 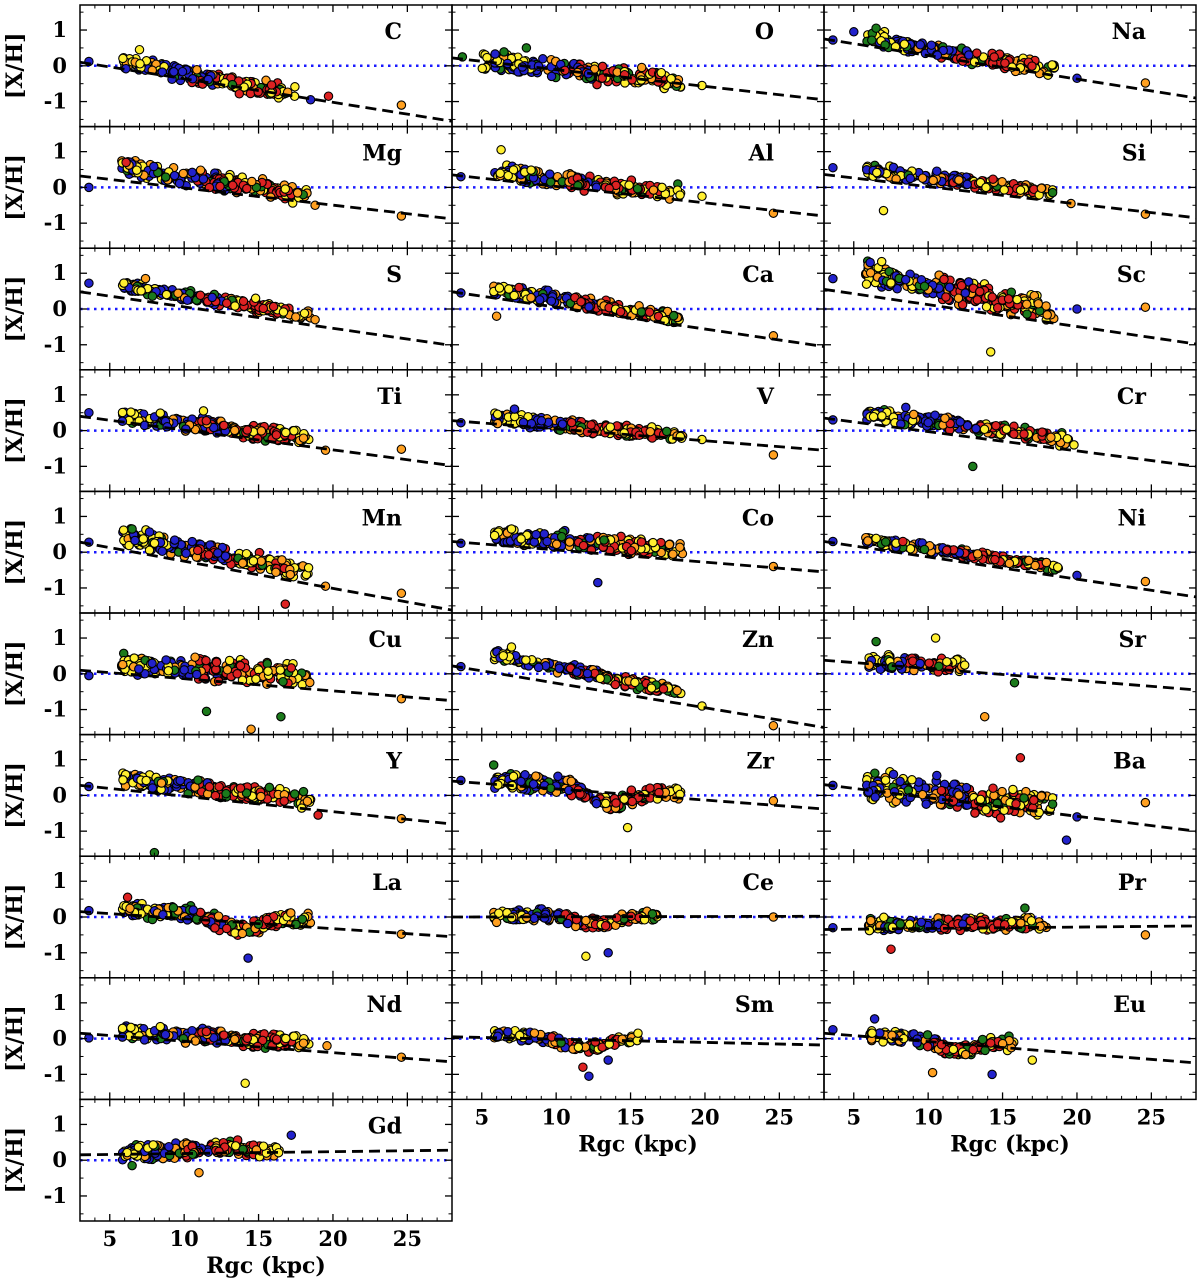 I want to click on y-tick-label: 0, so click(x=59, y=308).